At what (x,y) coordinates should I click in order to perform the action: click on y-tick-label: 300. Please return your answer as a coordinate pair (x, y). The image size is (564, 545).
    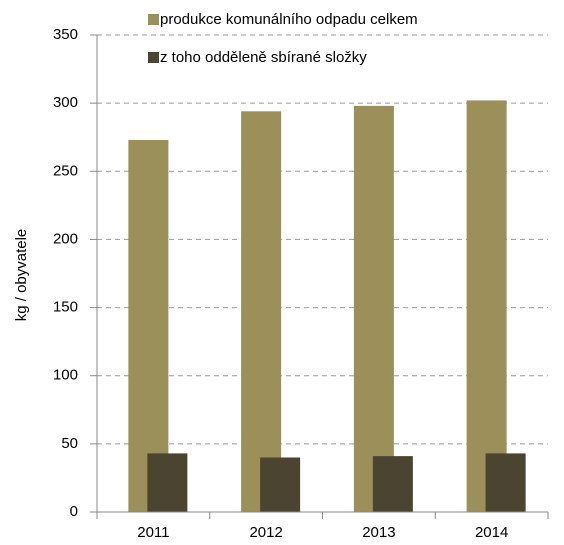
    Looking at the image, I should click on (65, 102).